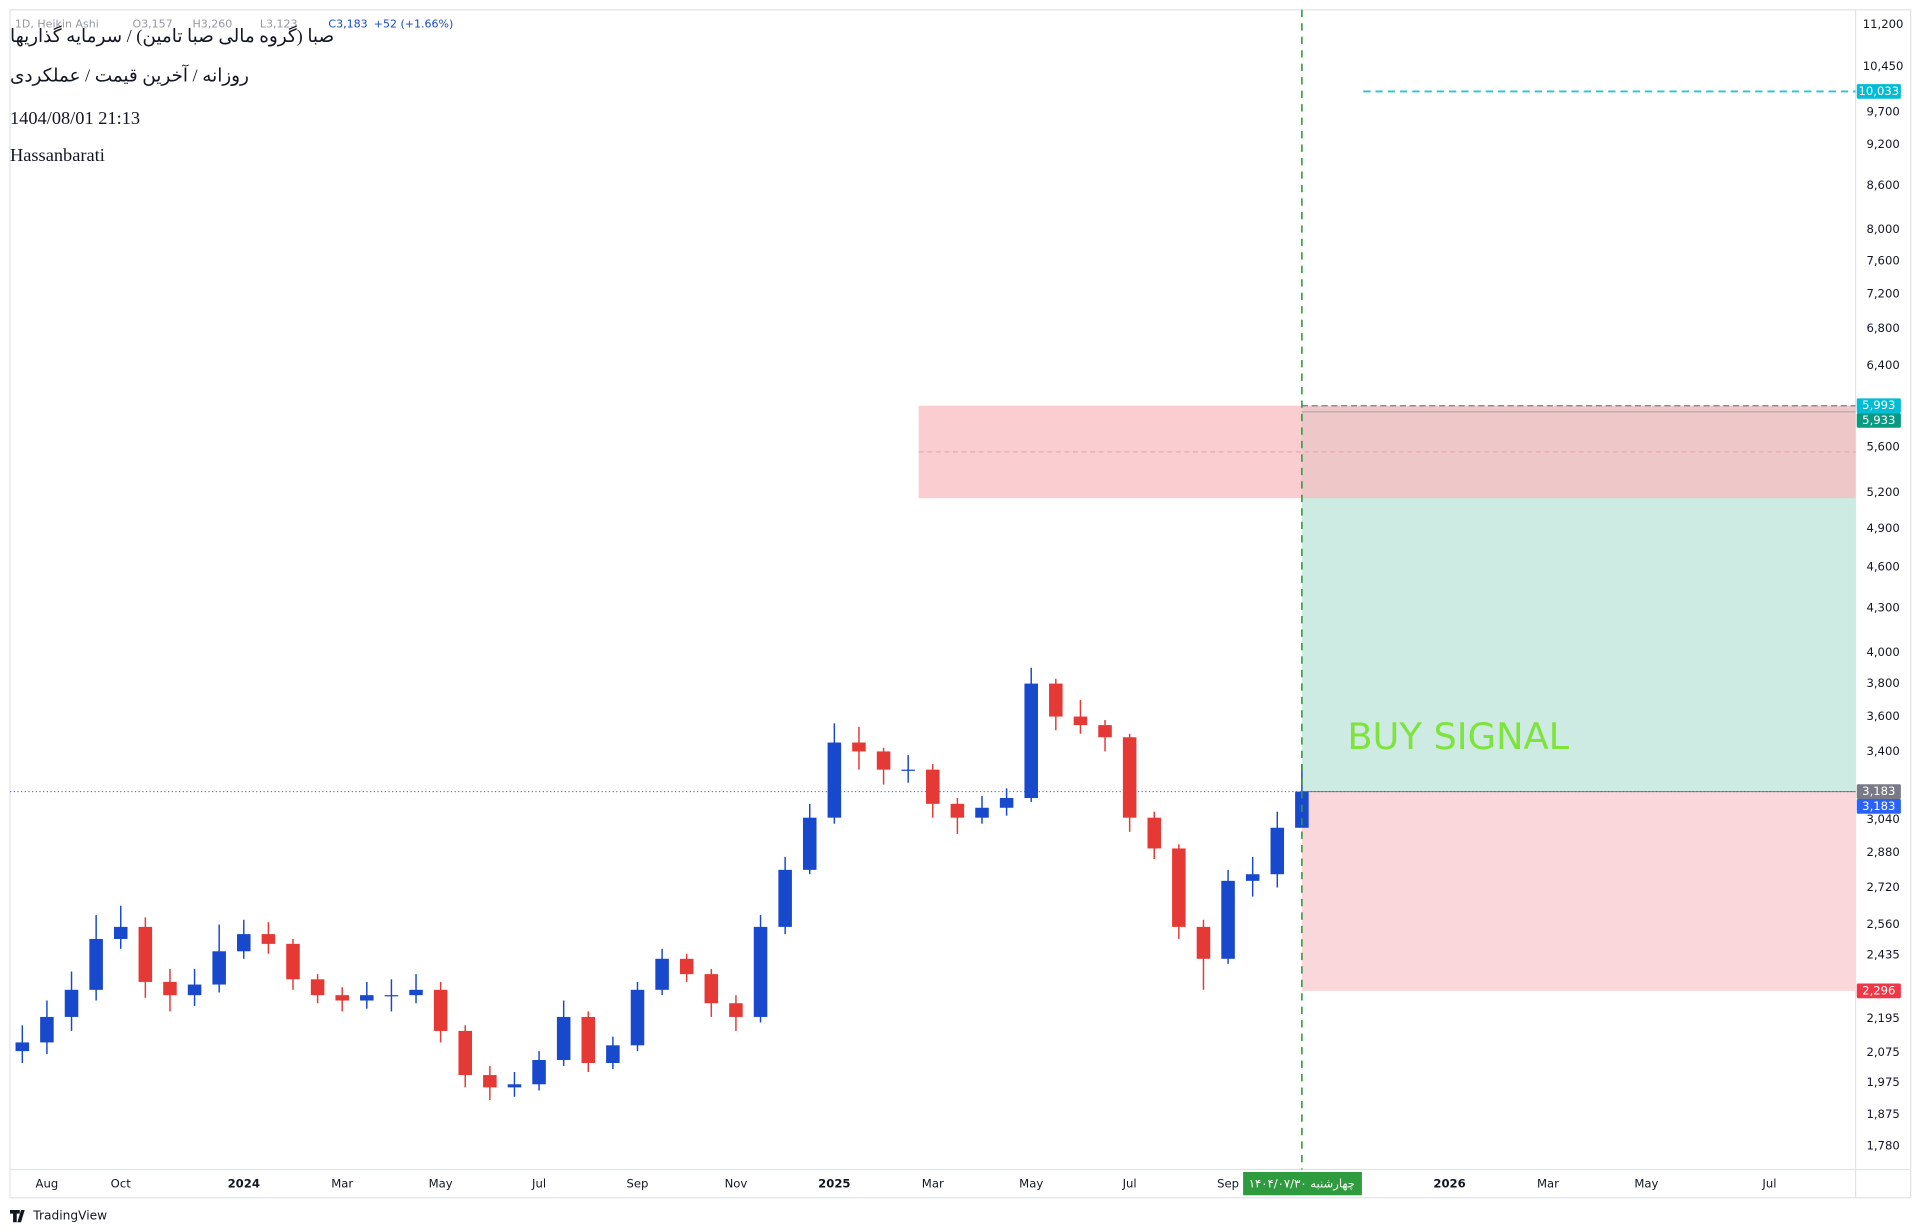 This screenshot has width=1917, height=1232. Describe the element at coordinates (347, 23) in the screenshot. I see `legend-close: C3,183` at that location.